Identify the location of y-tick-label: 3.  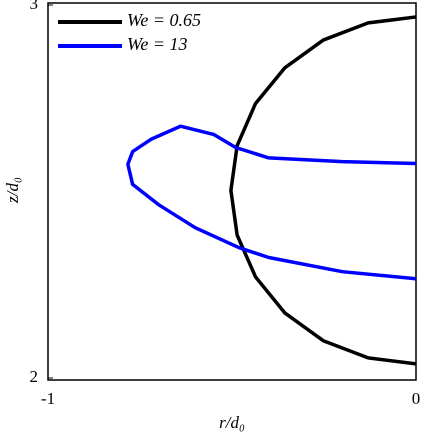
(34, 6).